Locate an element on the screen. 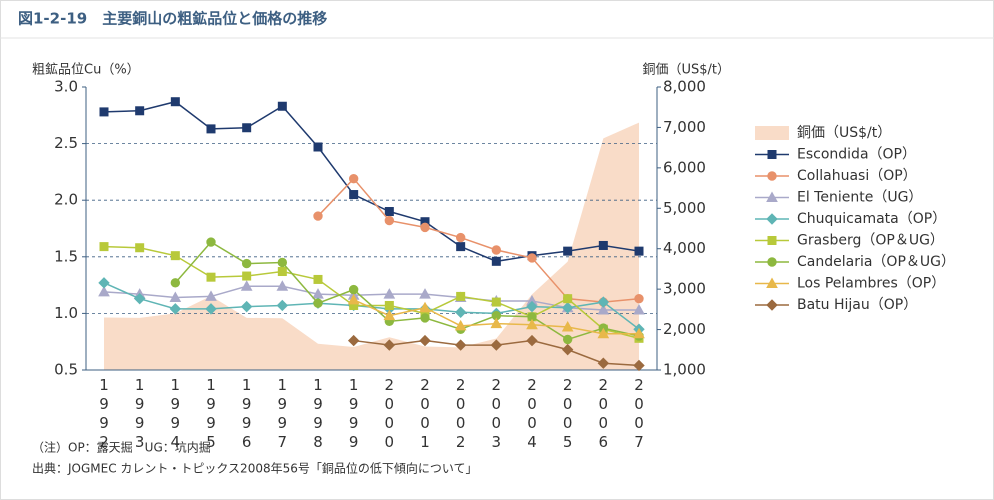 The width and height of the screenshot is (994, 500). legend-label: 銅価（US$/t） is located at coordinates (844, 133).